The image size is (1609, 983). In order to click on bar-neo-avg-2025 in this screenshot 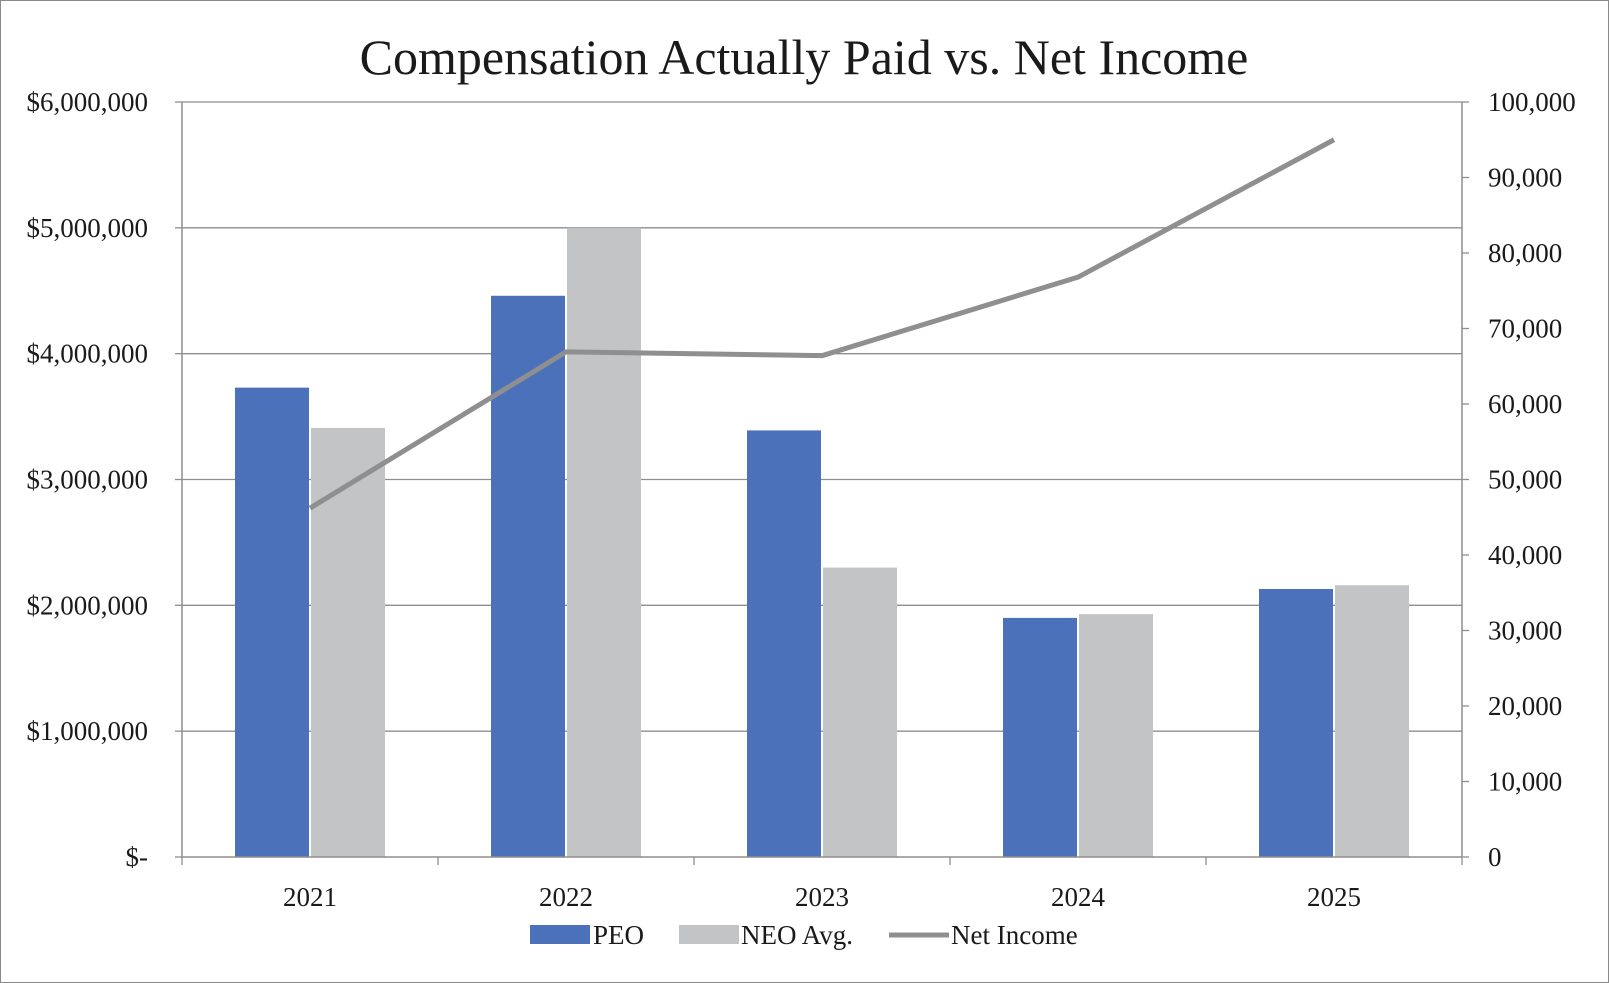, I will do `click(1372, 721)`.